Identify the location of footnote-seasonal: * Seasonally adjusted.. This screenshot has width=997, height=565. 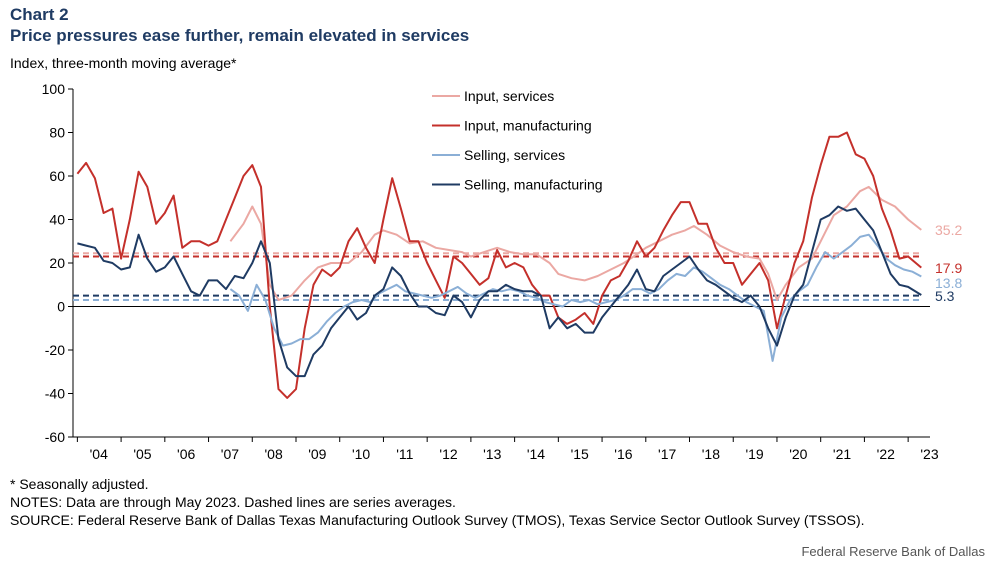
(79, 484).